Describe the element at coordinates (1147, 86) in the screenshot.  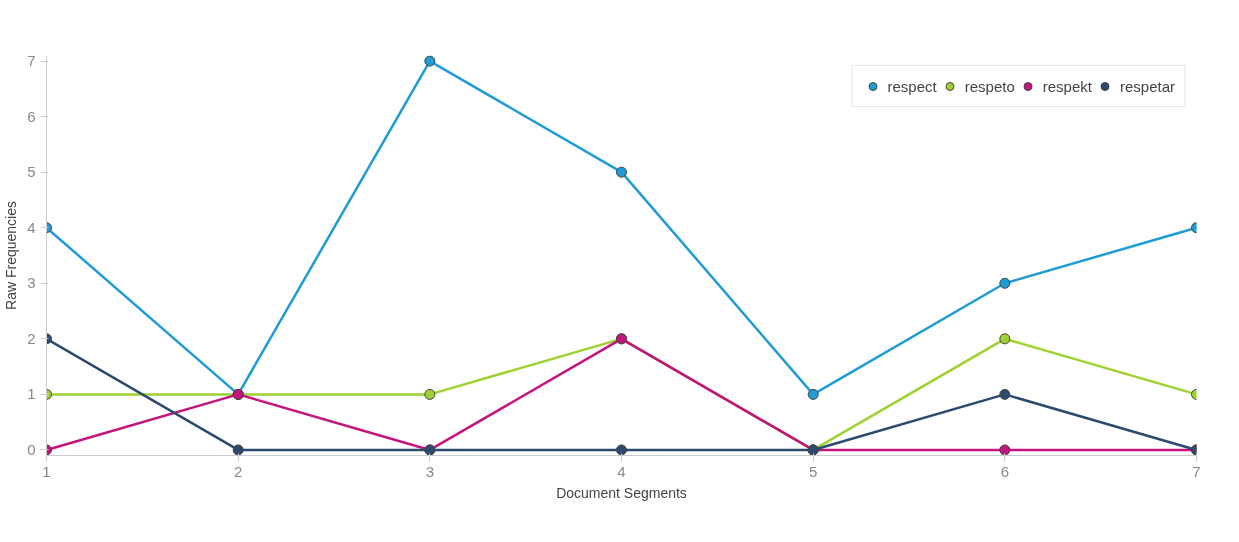
I see `legend-label: respetar` at that location.